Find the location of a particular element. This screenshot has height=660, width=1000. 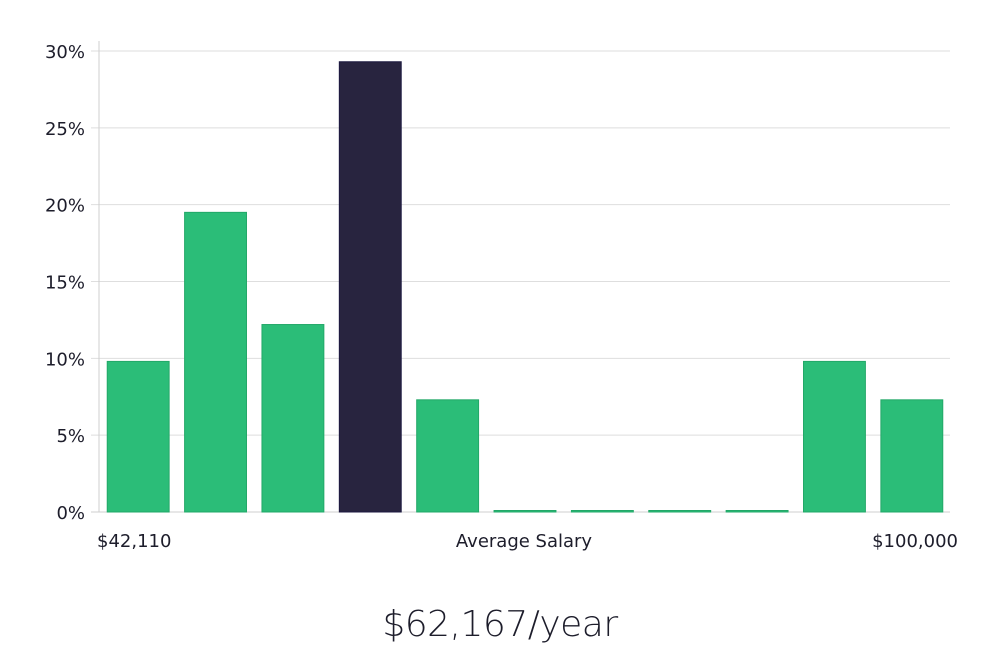

y-tick-label: 15% is located at coordinates (65, 283).